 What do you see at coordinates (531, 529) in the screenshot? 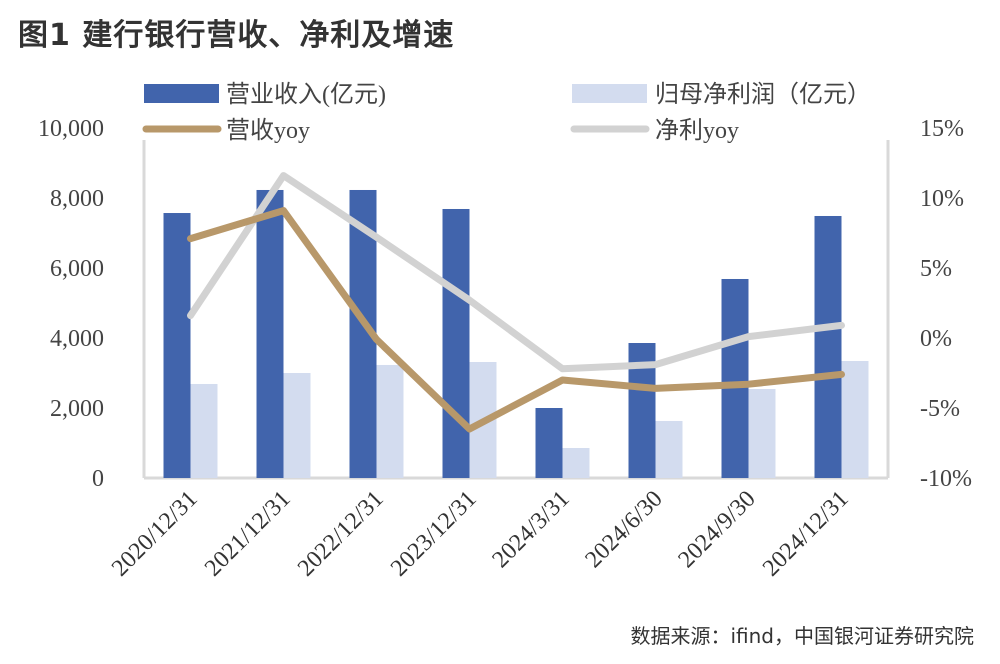
I see `x-axis-label: 2024/3/31` at bounding box center [531, 529].